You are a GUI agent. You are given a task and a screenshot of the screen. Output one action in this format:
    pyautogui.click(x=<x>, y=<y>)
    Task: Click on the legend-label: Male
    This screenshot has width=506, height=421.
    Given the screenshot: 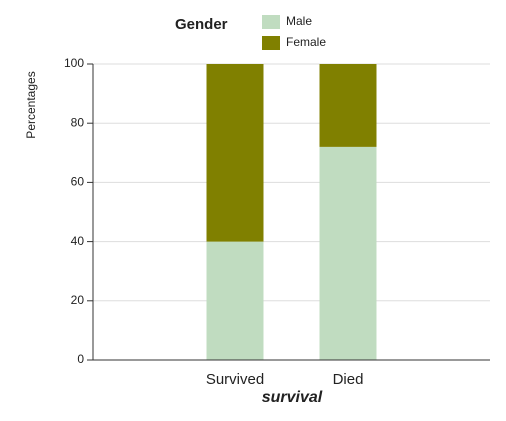 What is the action you would take?
    pyautogui.click(x=299, y=21)
    